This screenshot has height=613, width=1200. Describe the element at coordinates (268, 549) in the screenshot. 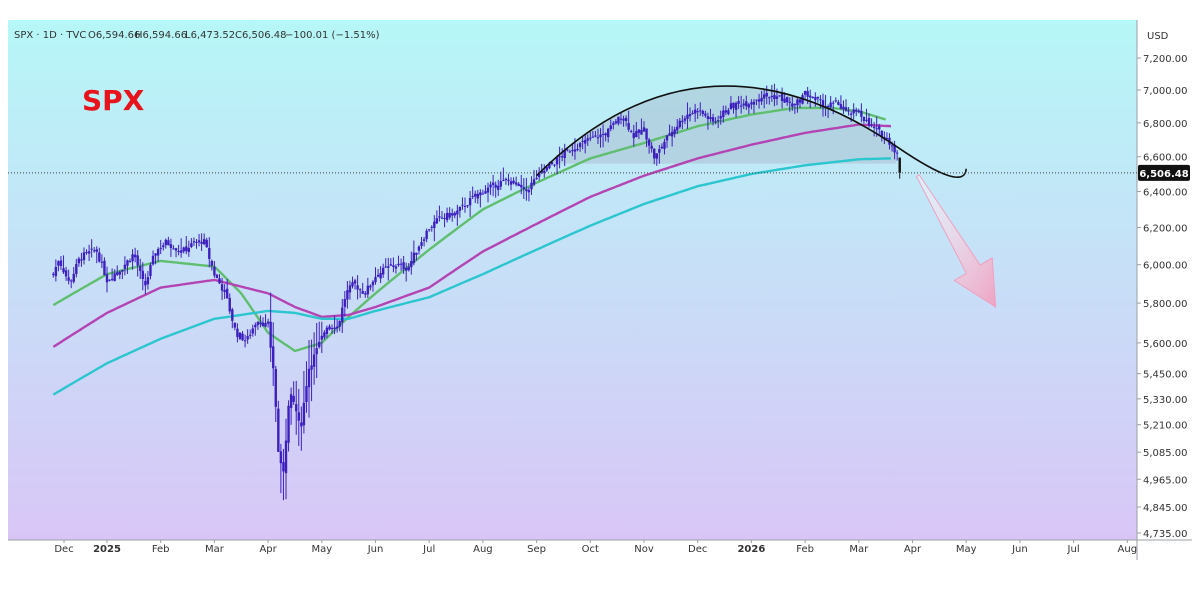

I see `x-tick-label: Apr` at that location.